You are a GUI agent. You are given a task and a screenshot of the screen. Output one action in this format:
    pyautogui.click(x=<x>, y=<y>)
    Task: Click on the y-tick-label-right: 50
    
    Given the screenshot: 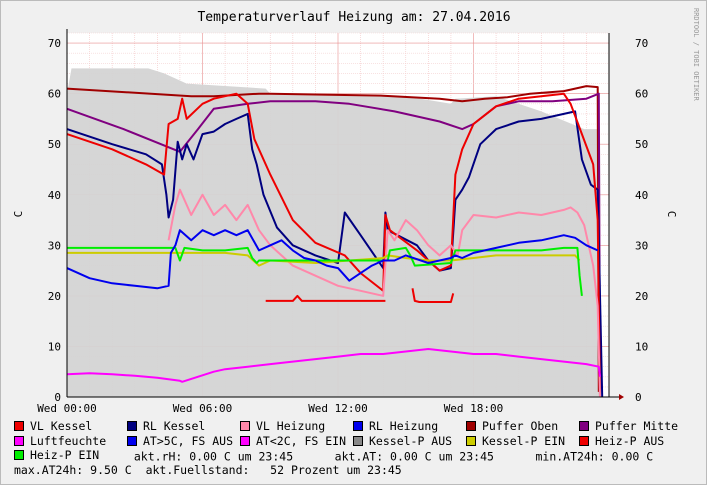 What is the action you would take?
    pyautogui.click(x=641, y=144)
    